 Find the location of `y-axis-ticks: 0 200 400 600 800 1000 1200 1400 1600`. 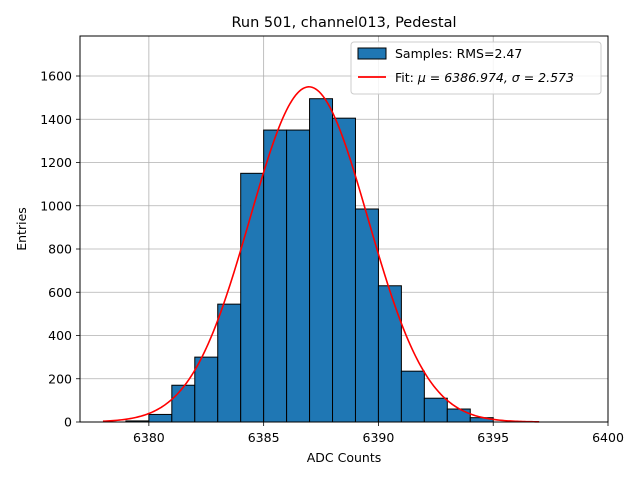

y-axis-ticks: 0 200 400 600 800 1000 1200 1400 1600 is located at coordinates (60, 249).